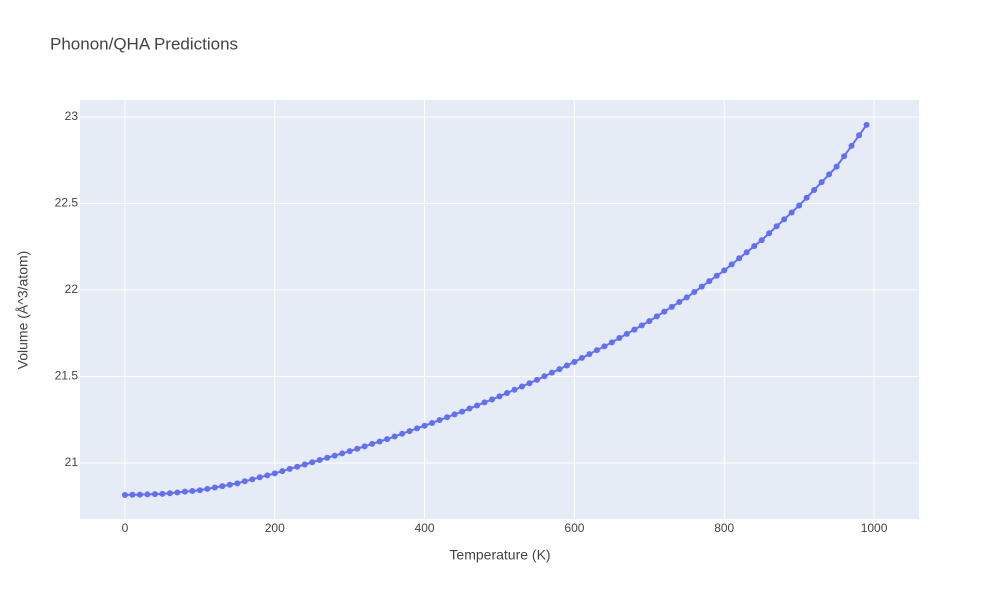  Describe the element at coordinates (144, 43) in the screenshot. I see `chart-title: Phonon/QHA Predictions` at that location.